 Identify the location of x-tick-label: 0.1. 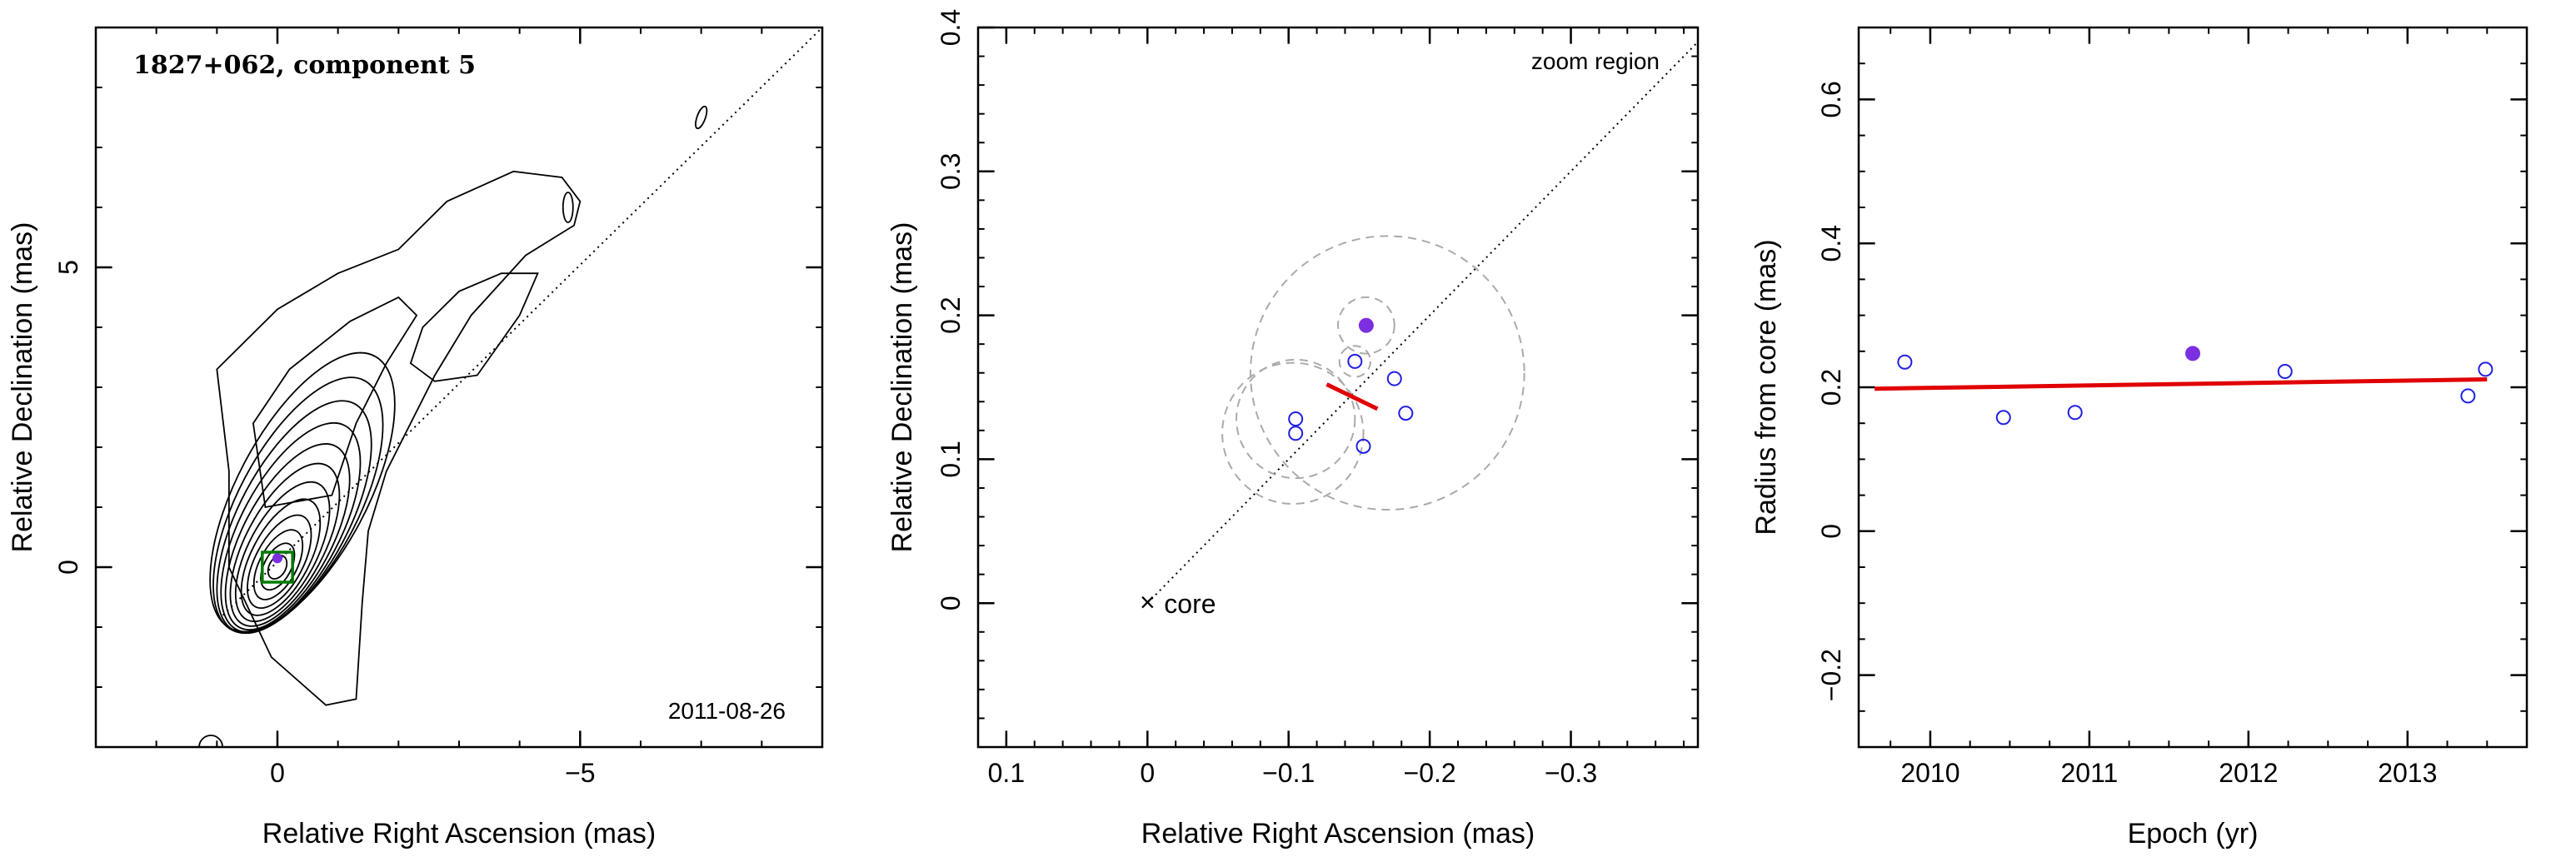
(1006, 773).